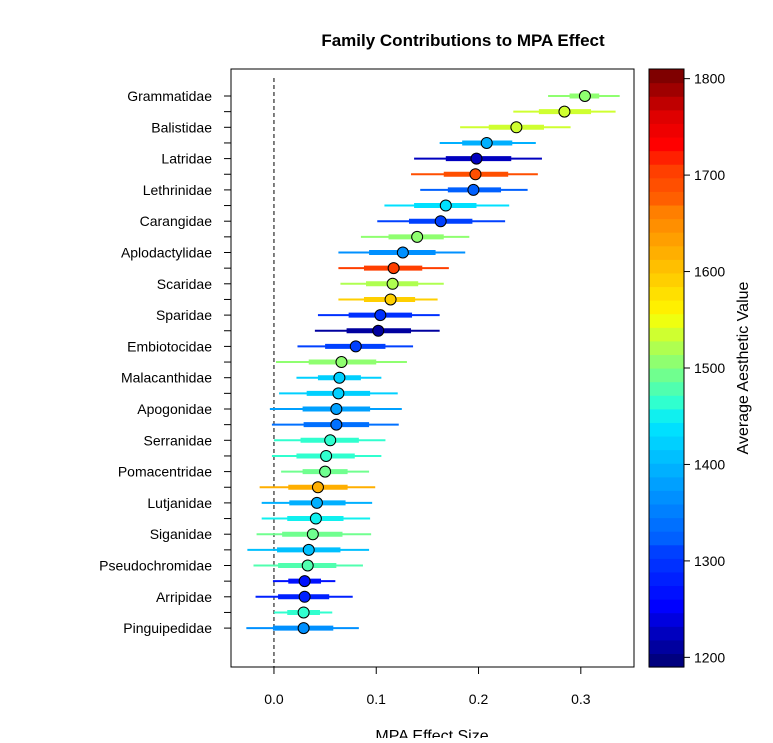 Image resolution: width=773 pixels, height=743 pixels. I want to click on colorbar-tick-label: 1800, so click(709, 79).